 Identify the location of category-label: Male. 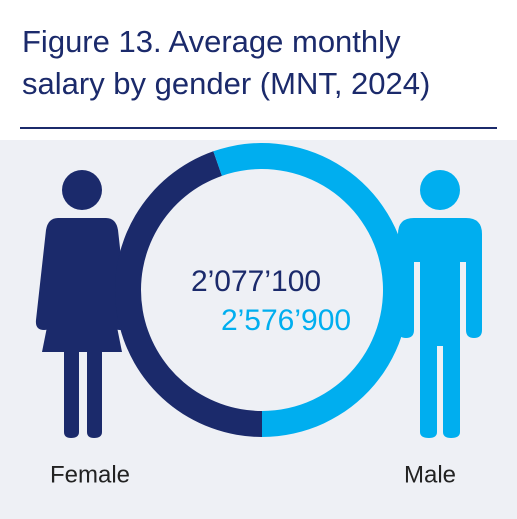
(430, 474).